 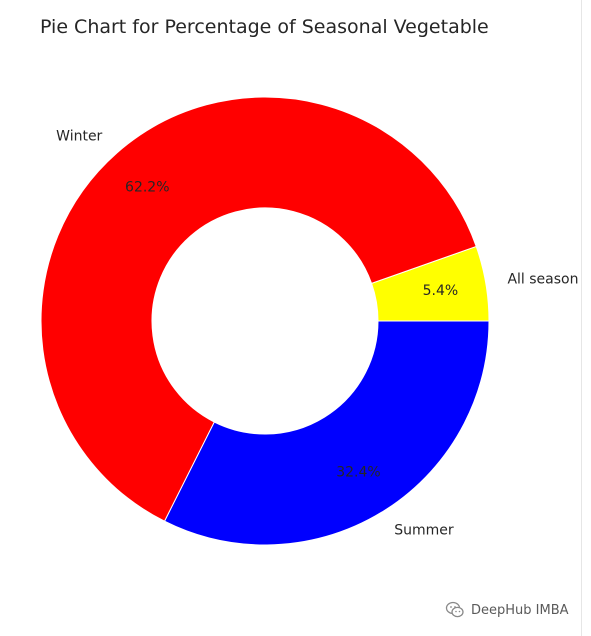 I want to click on watermark-text: DeepHub IMBA, so click(x=520, y=610).